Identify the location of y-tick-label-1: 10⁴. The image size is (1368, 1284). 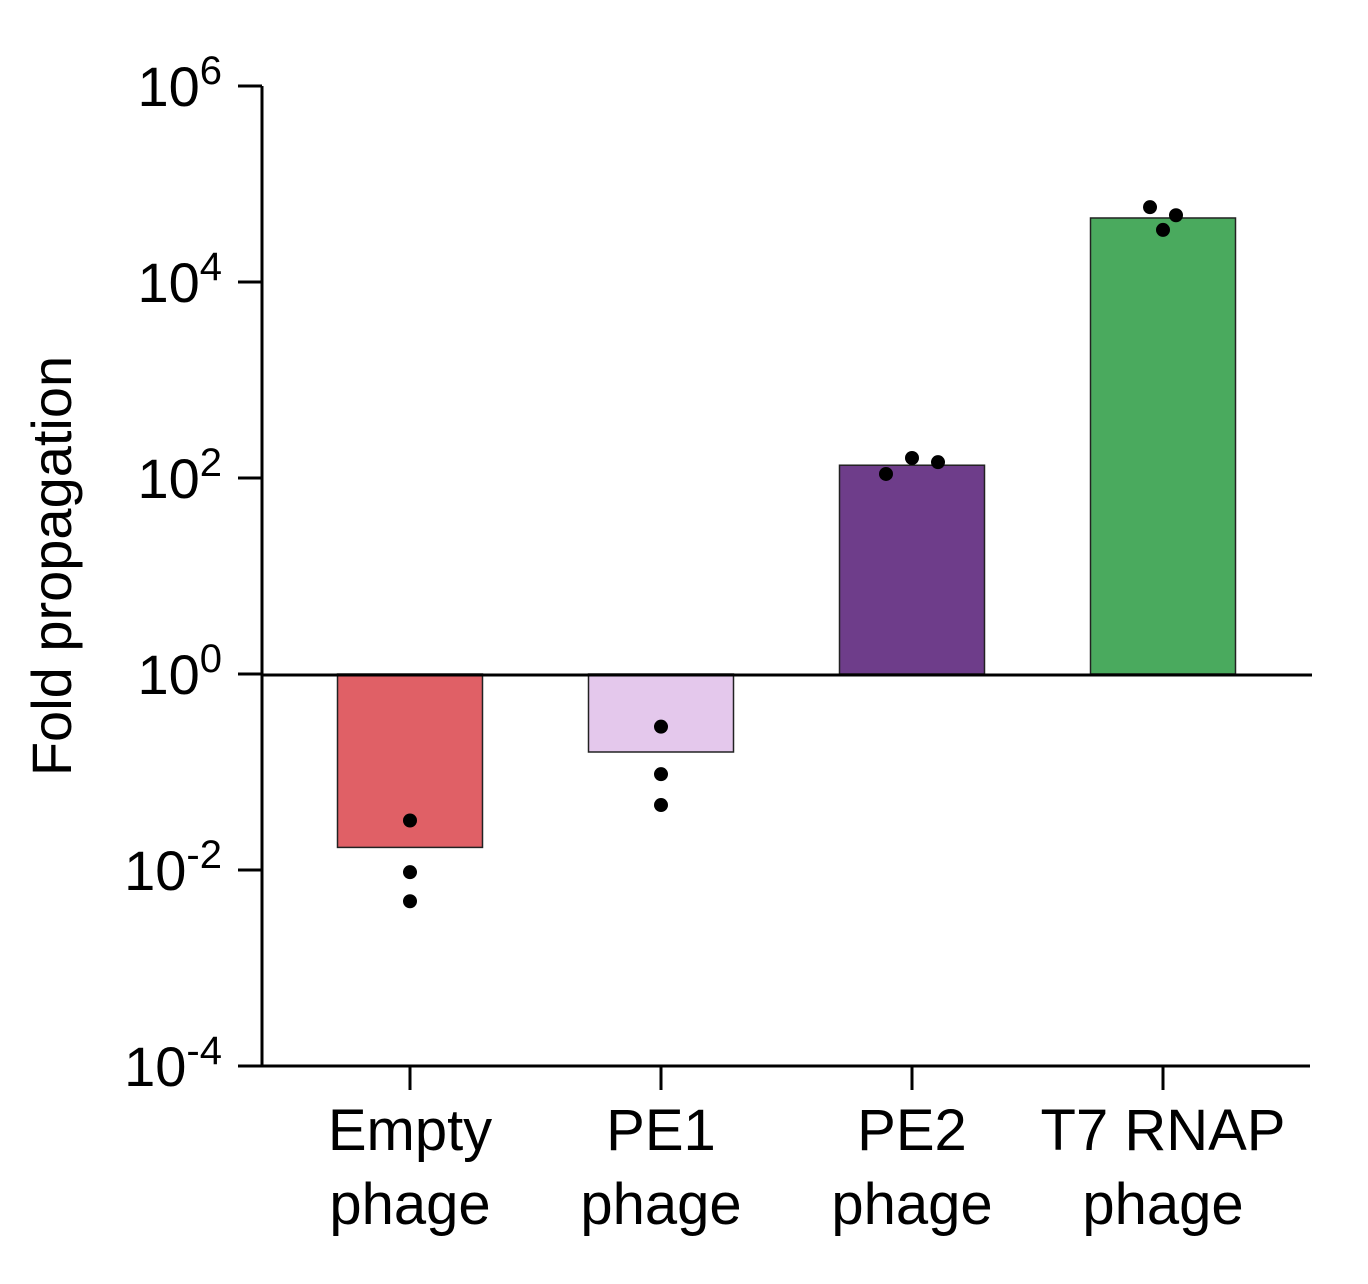
(179, 279).